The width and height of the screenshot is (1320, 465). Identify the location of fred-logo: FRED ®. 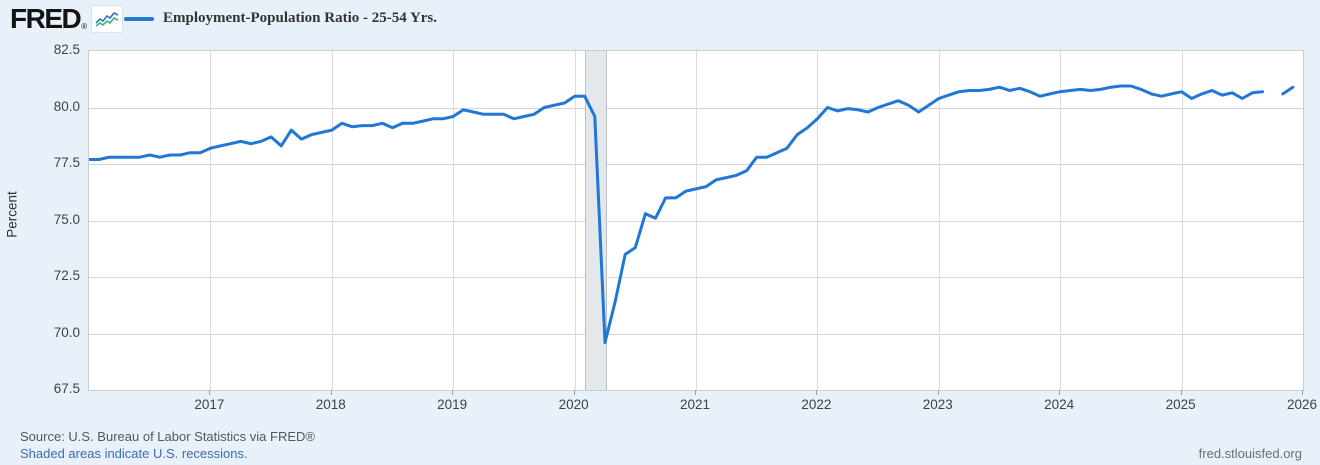
(67, 18).